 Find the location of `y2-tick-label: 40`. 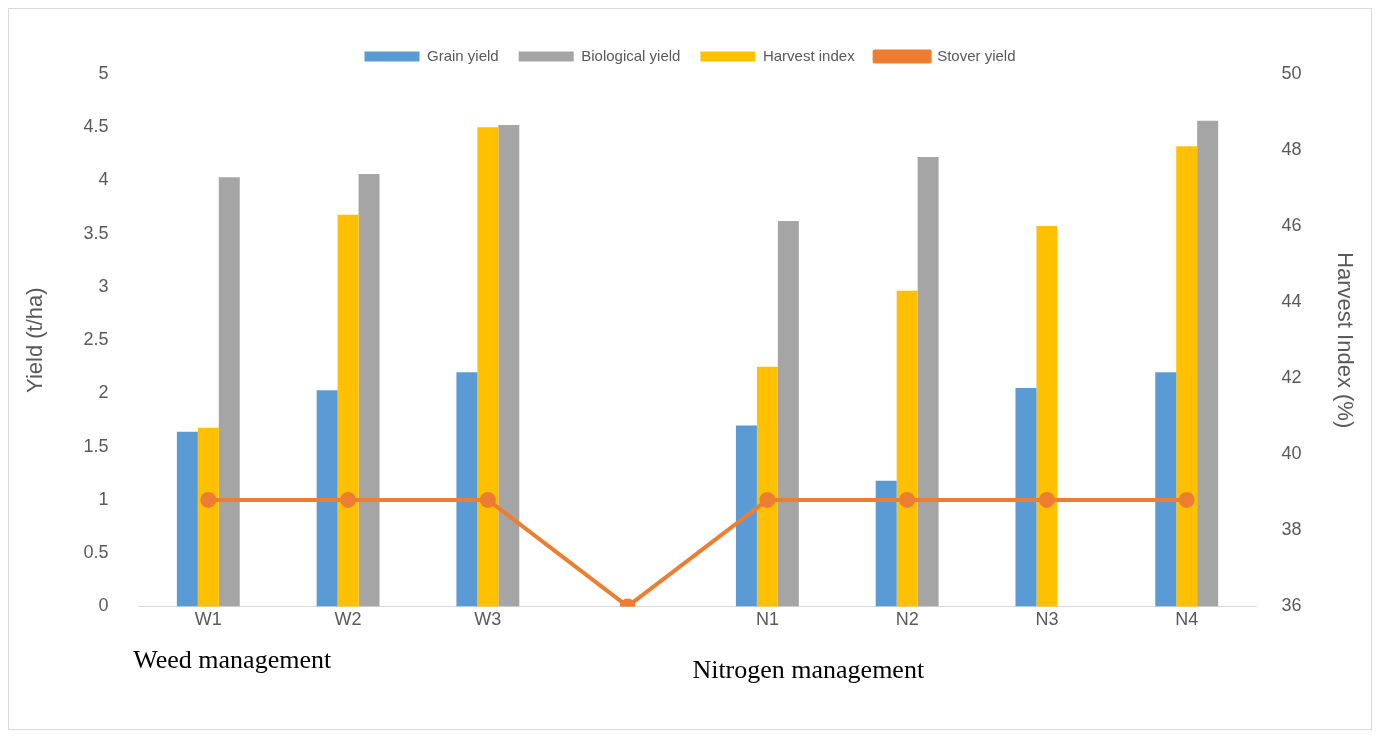

y2-tick-label: 40 is located at coordinates (1291, 453).